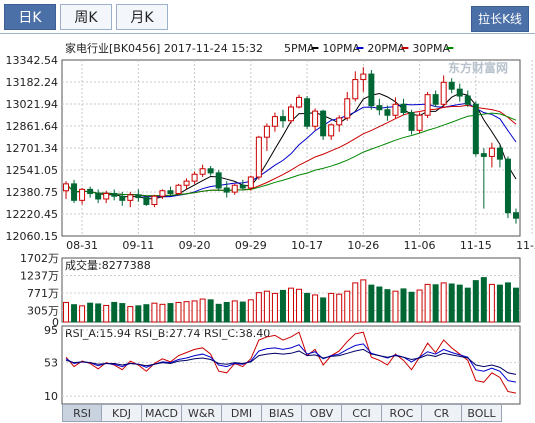 Image resolution: width=535 pixels, height=423 pixels. Describe the element at coordinates (420, 245) in the screenshot. I see `time-axis-tick: 11-06` at that location.